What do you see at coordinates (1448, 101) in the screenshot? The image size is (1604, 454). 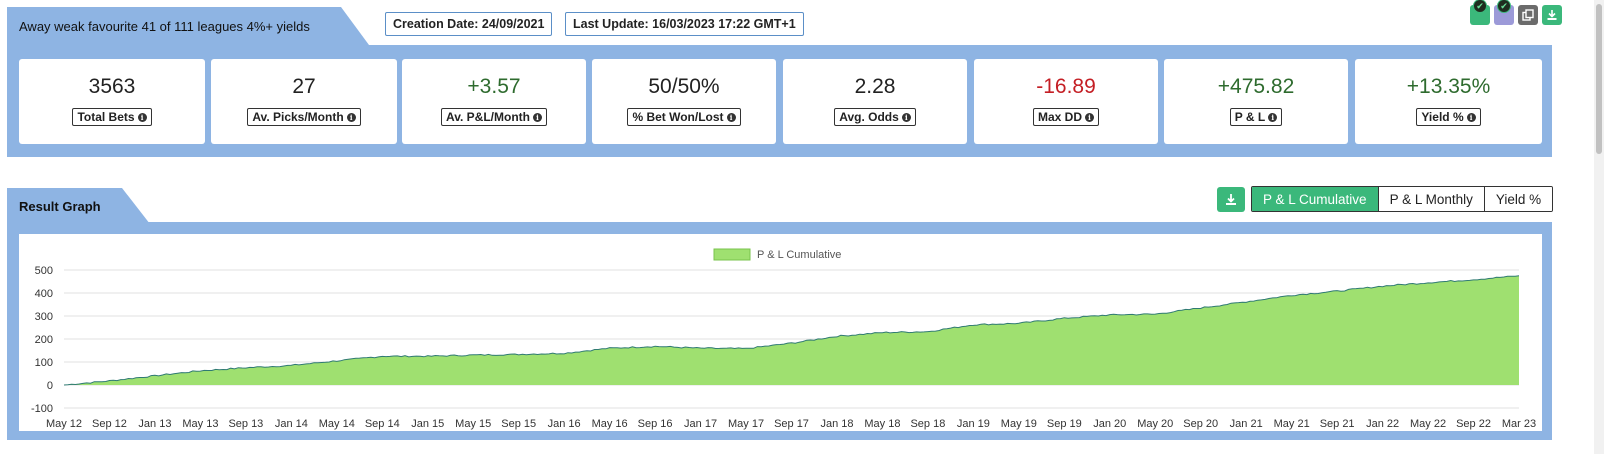 I see `stat-yield: +13.35% Yield % i` at bounding box center [1448, 101].